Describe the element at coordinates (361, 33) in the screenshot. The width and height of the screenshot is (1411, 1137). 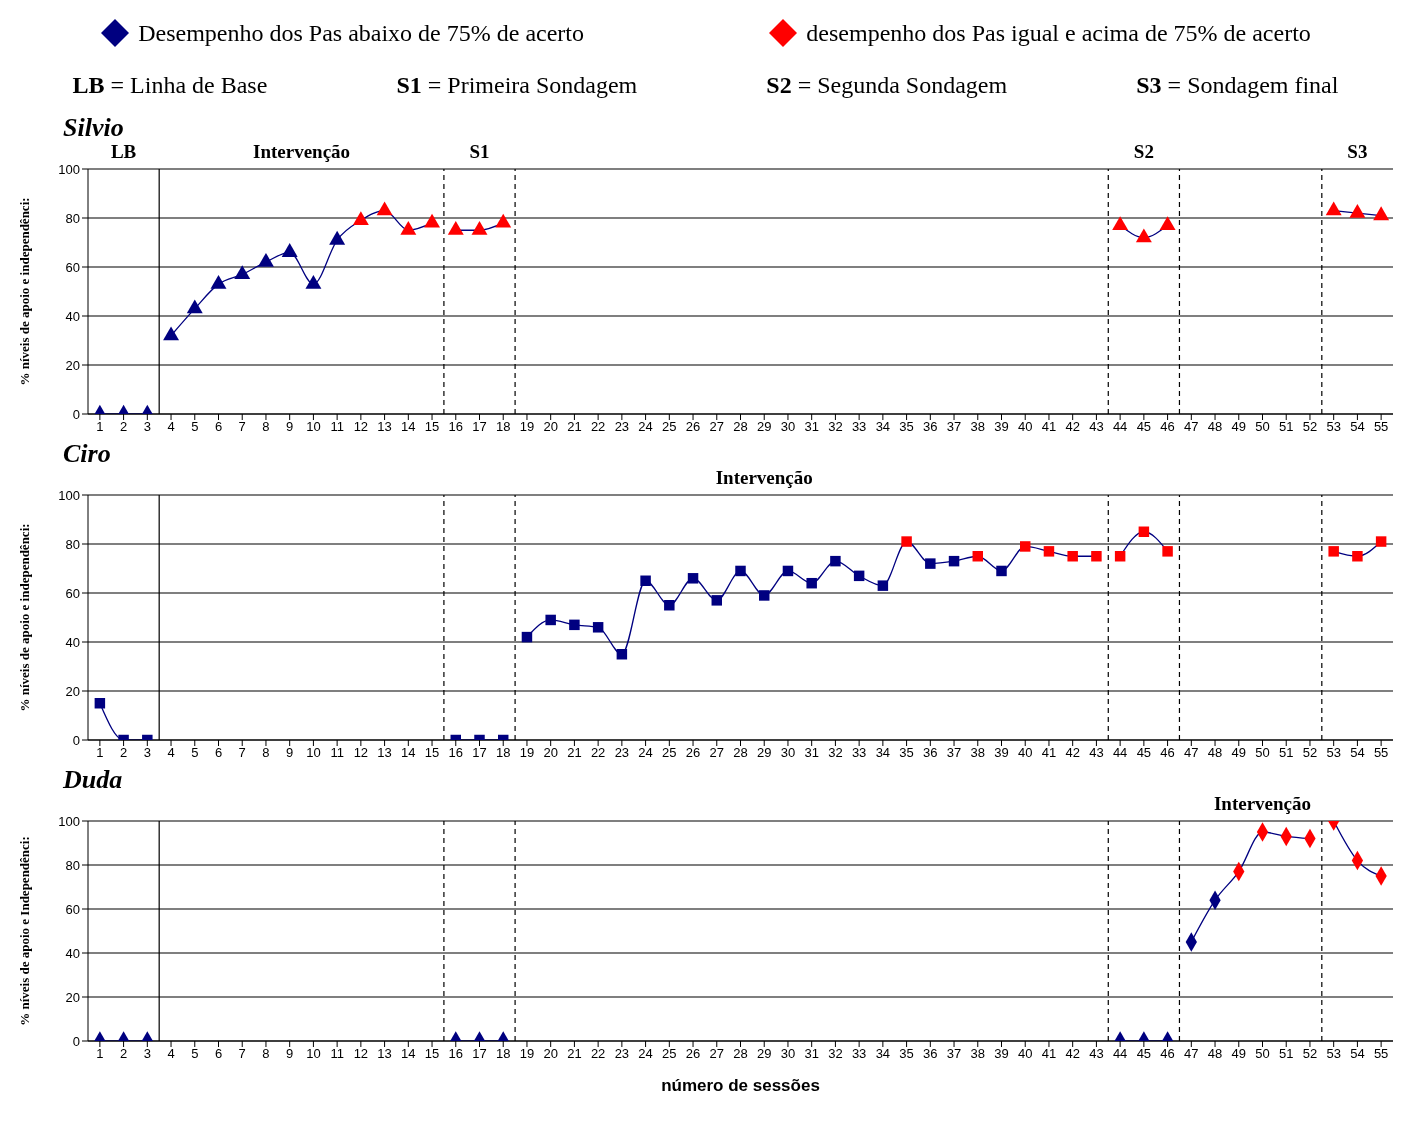
I see `legend-label: Desempenho dos Pas abaixo de 75% de acerto` at that location.